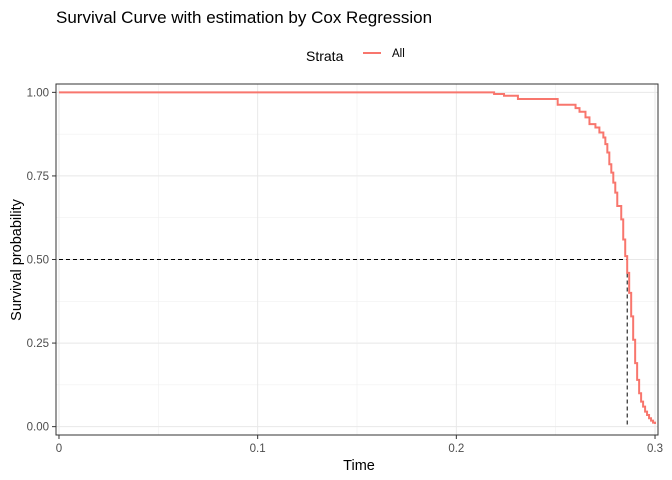  What do you see at coordinates (38, 344) in the screenshot?
I see `y-tick-label: 0.25` at bounding box center [38, 344].